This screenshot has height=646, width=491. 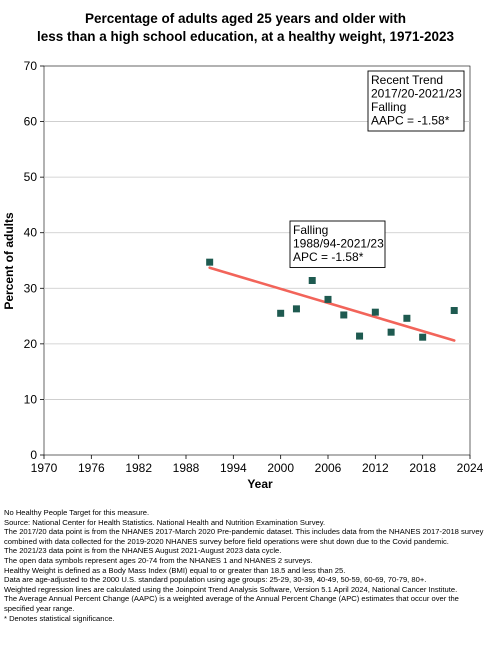 I want to click on y-tick-label: 30, so click(x=31, y=288).